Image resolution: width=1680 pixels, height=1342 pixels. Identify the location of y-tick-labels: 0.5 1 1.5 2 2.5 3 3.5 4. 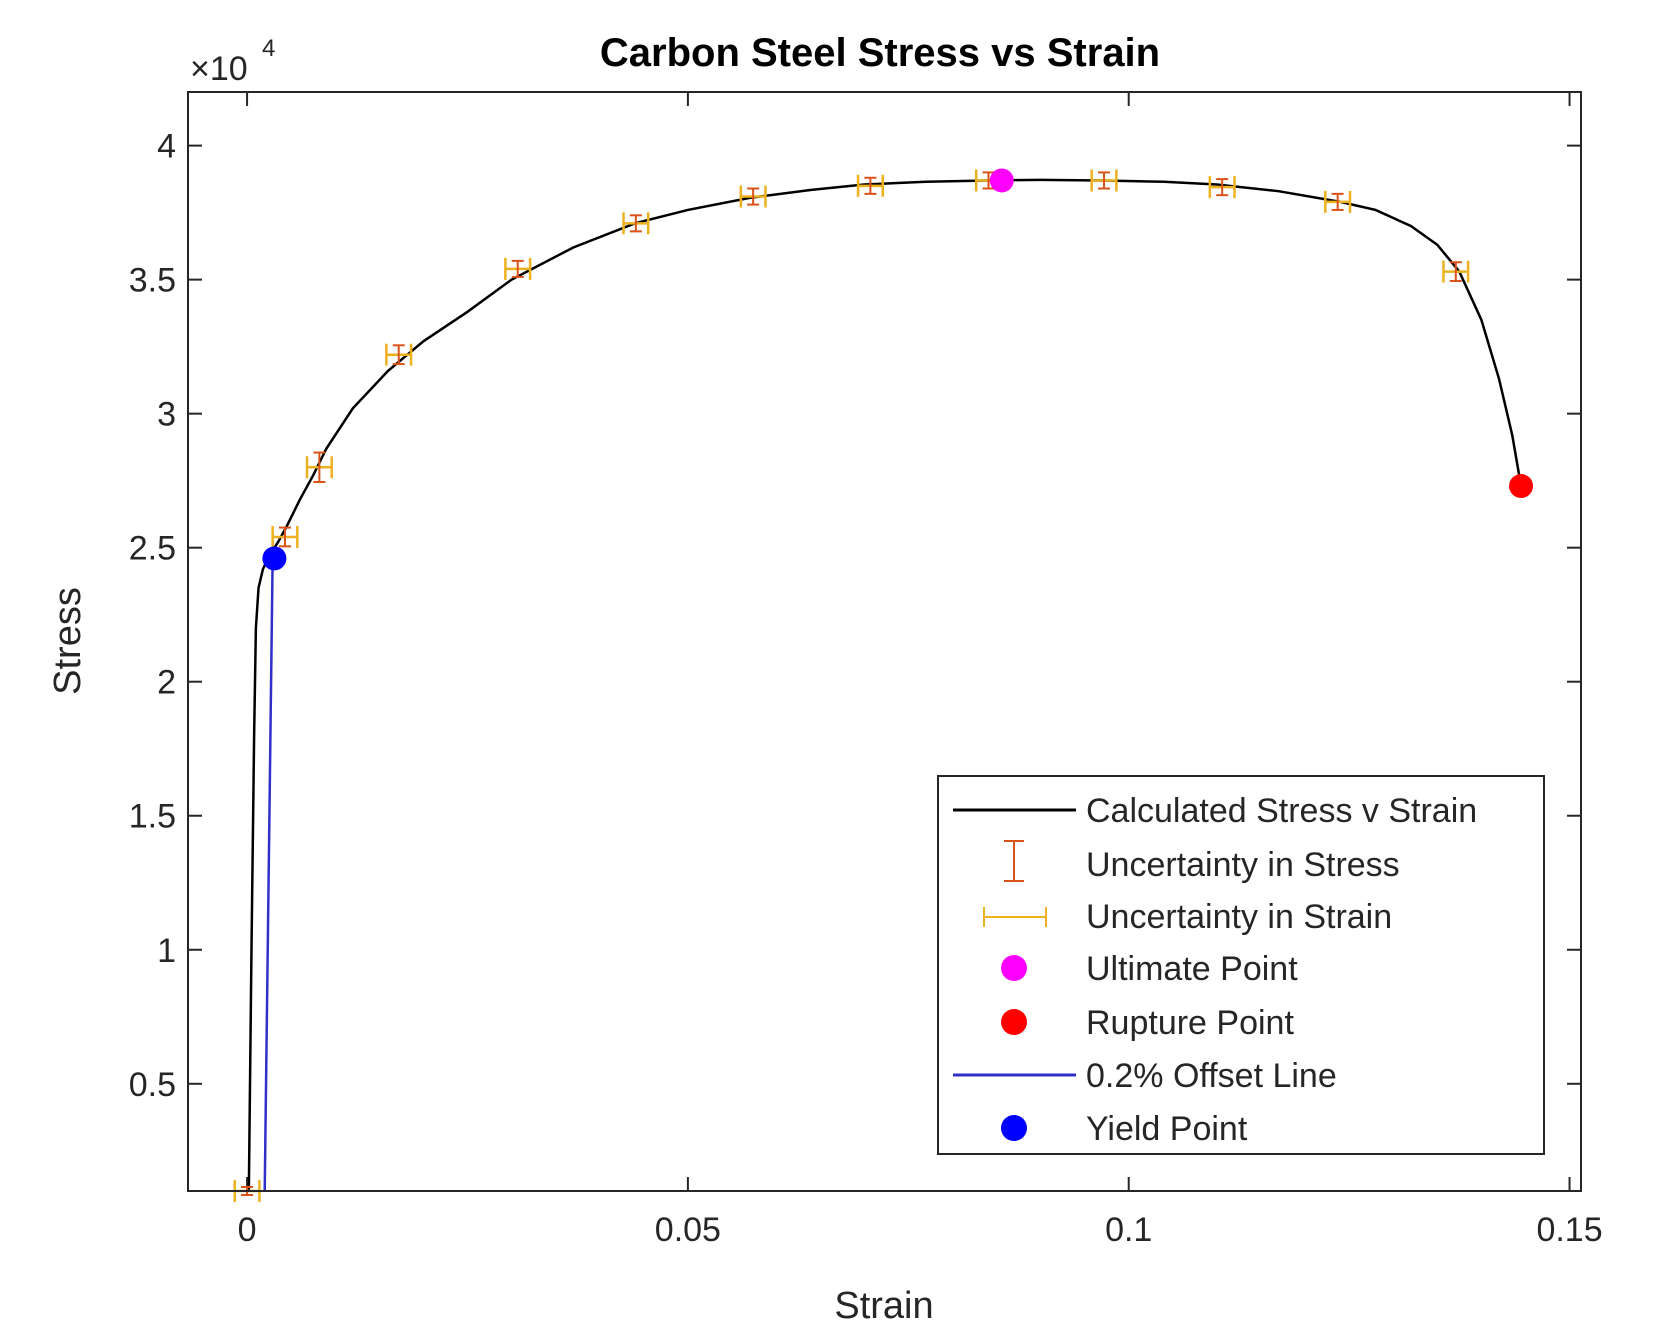
(152, 616).